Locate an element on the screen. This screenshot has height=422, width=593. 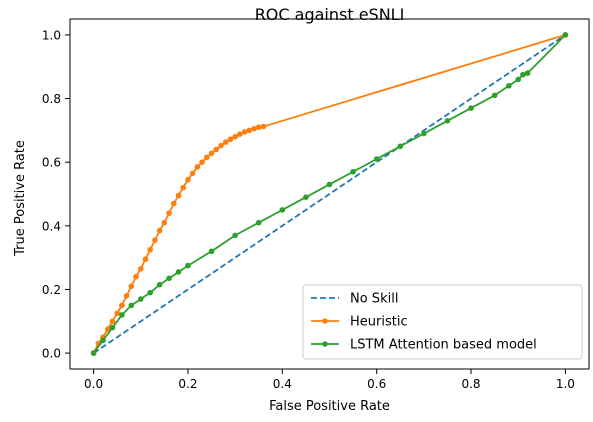
x-tick-label: 0.4 is located at coordinates (282, 384).